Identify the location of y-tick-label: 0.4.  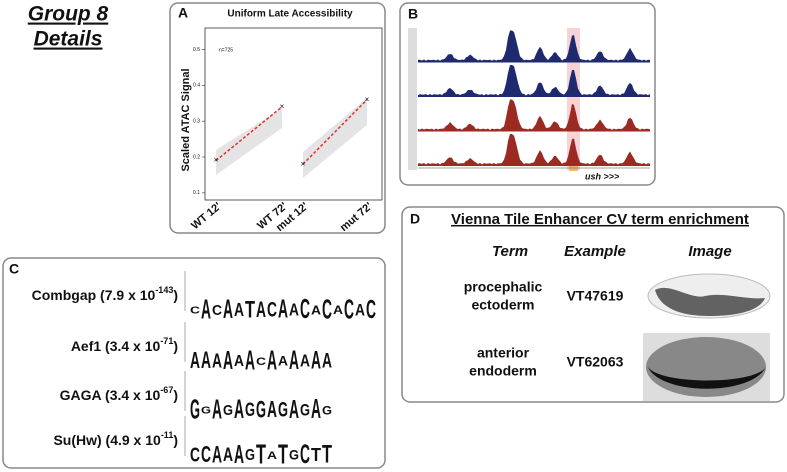
(196, 86).